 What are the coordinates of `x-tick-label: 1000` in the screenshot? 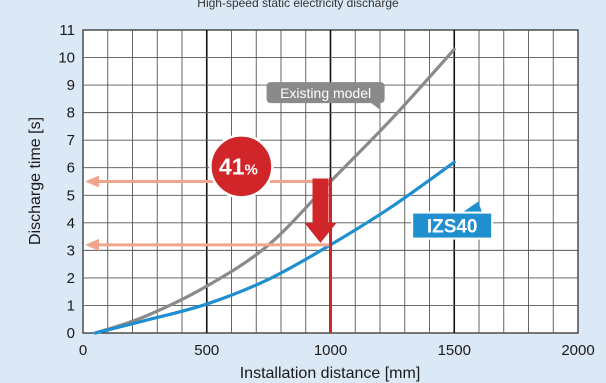 It's located at (330, 350).